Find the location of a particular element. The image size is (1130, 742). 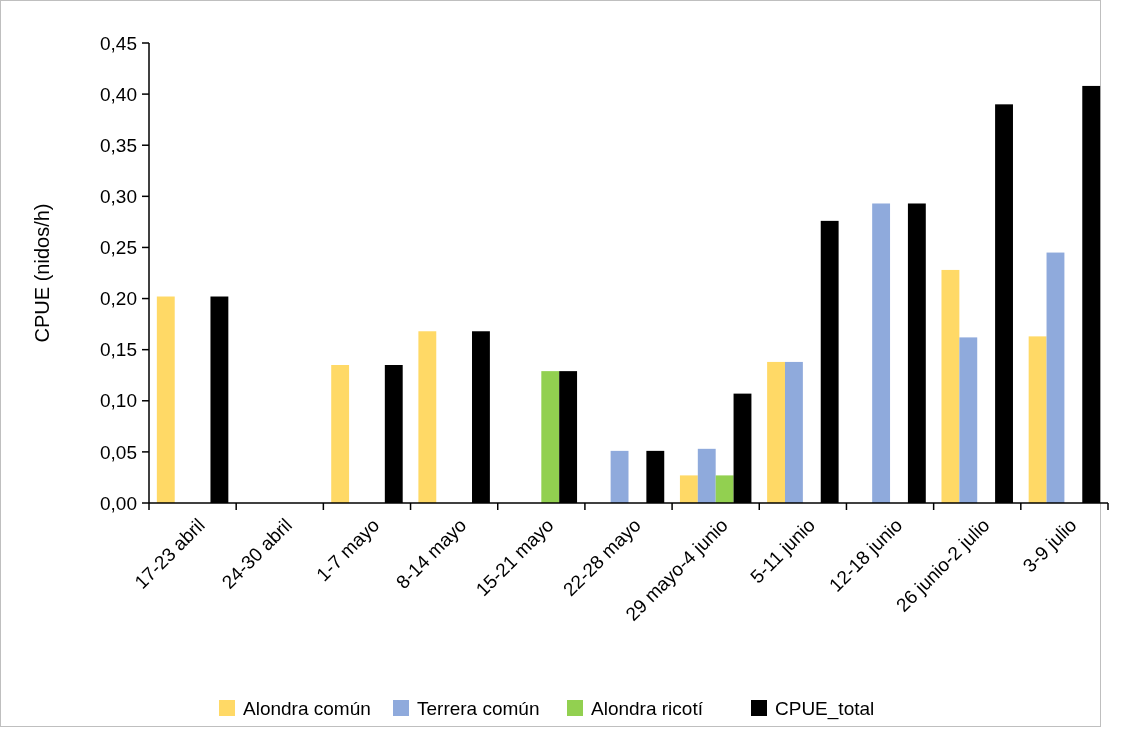

y-tick-label: 0,45 is located at coordinates (118, 43).